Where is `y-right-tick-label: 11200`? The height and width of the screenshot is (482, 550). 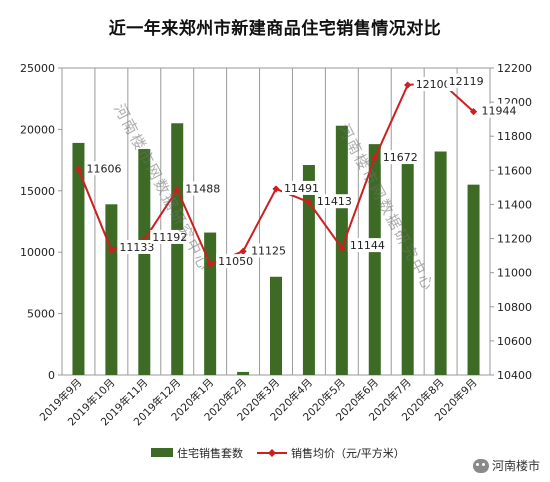 y-right-tick-label: 11200 is located at coordinates (514, 239).